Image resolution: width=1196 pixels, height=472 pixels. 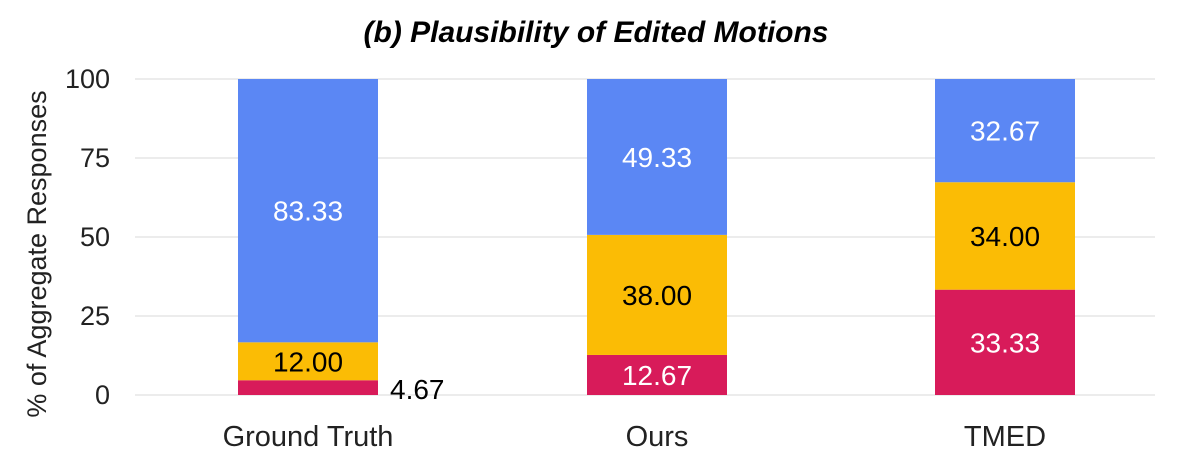 I want to click on y-tick-labels: 0 25 50 75 100, so click(x=87, y=237).